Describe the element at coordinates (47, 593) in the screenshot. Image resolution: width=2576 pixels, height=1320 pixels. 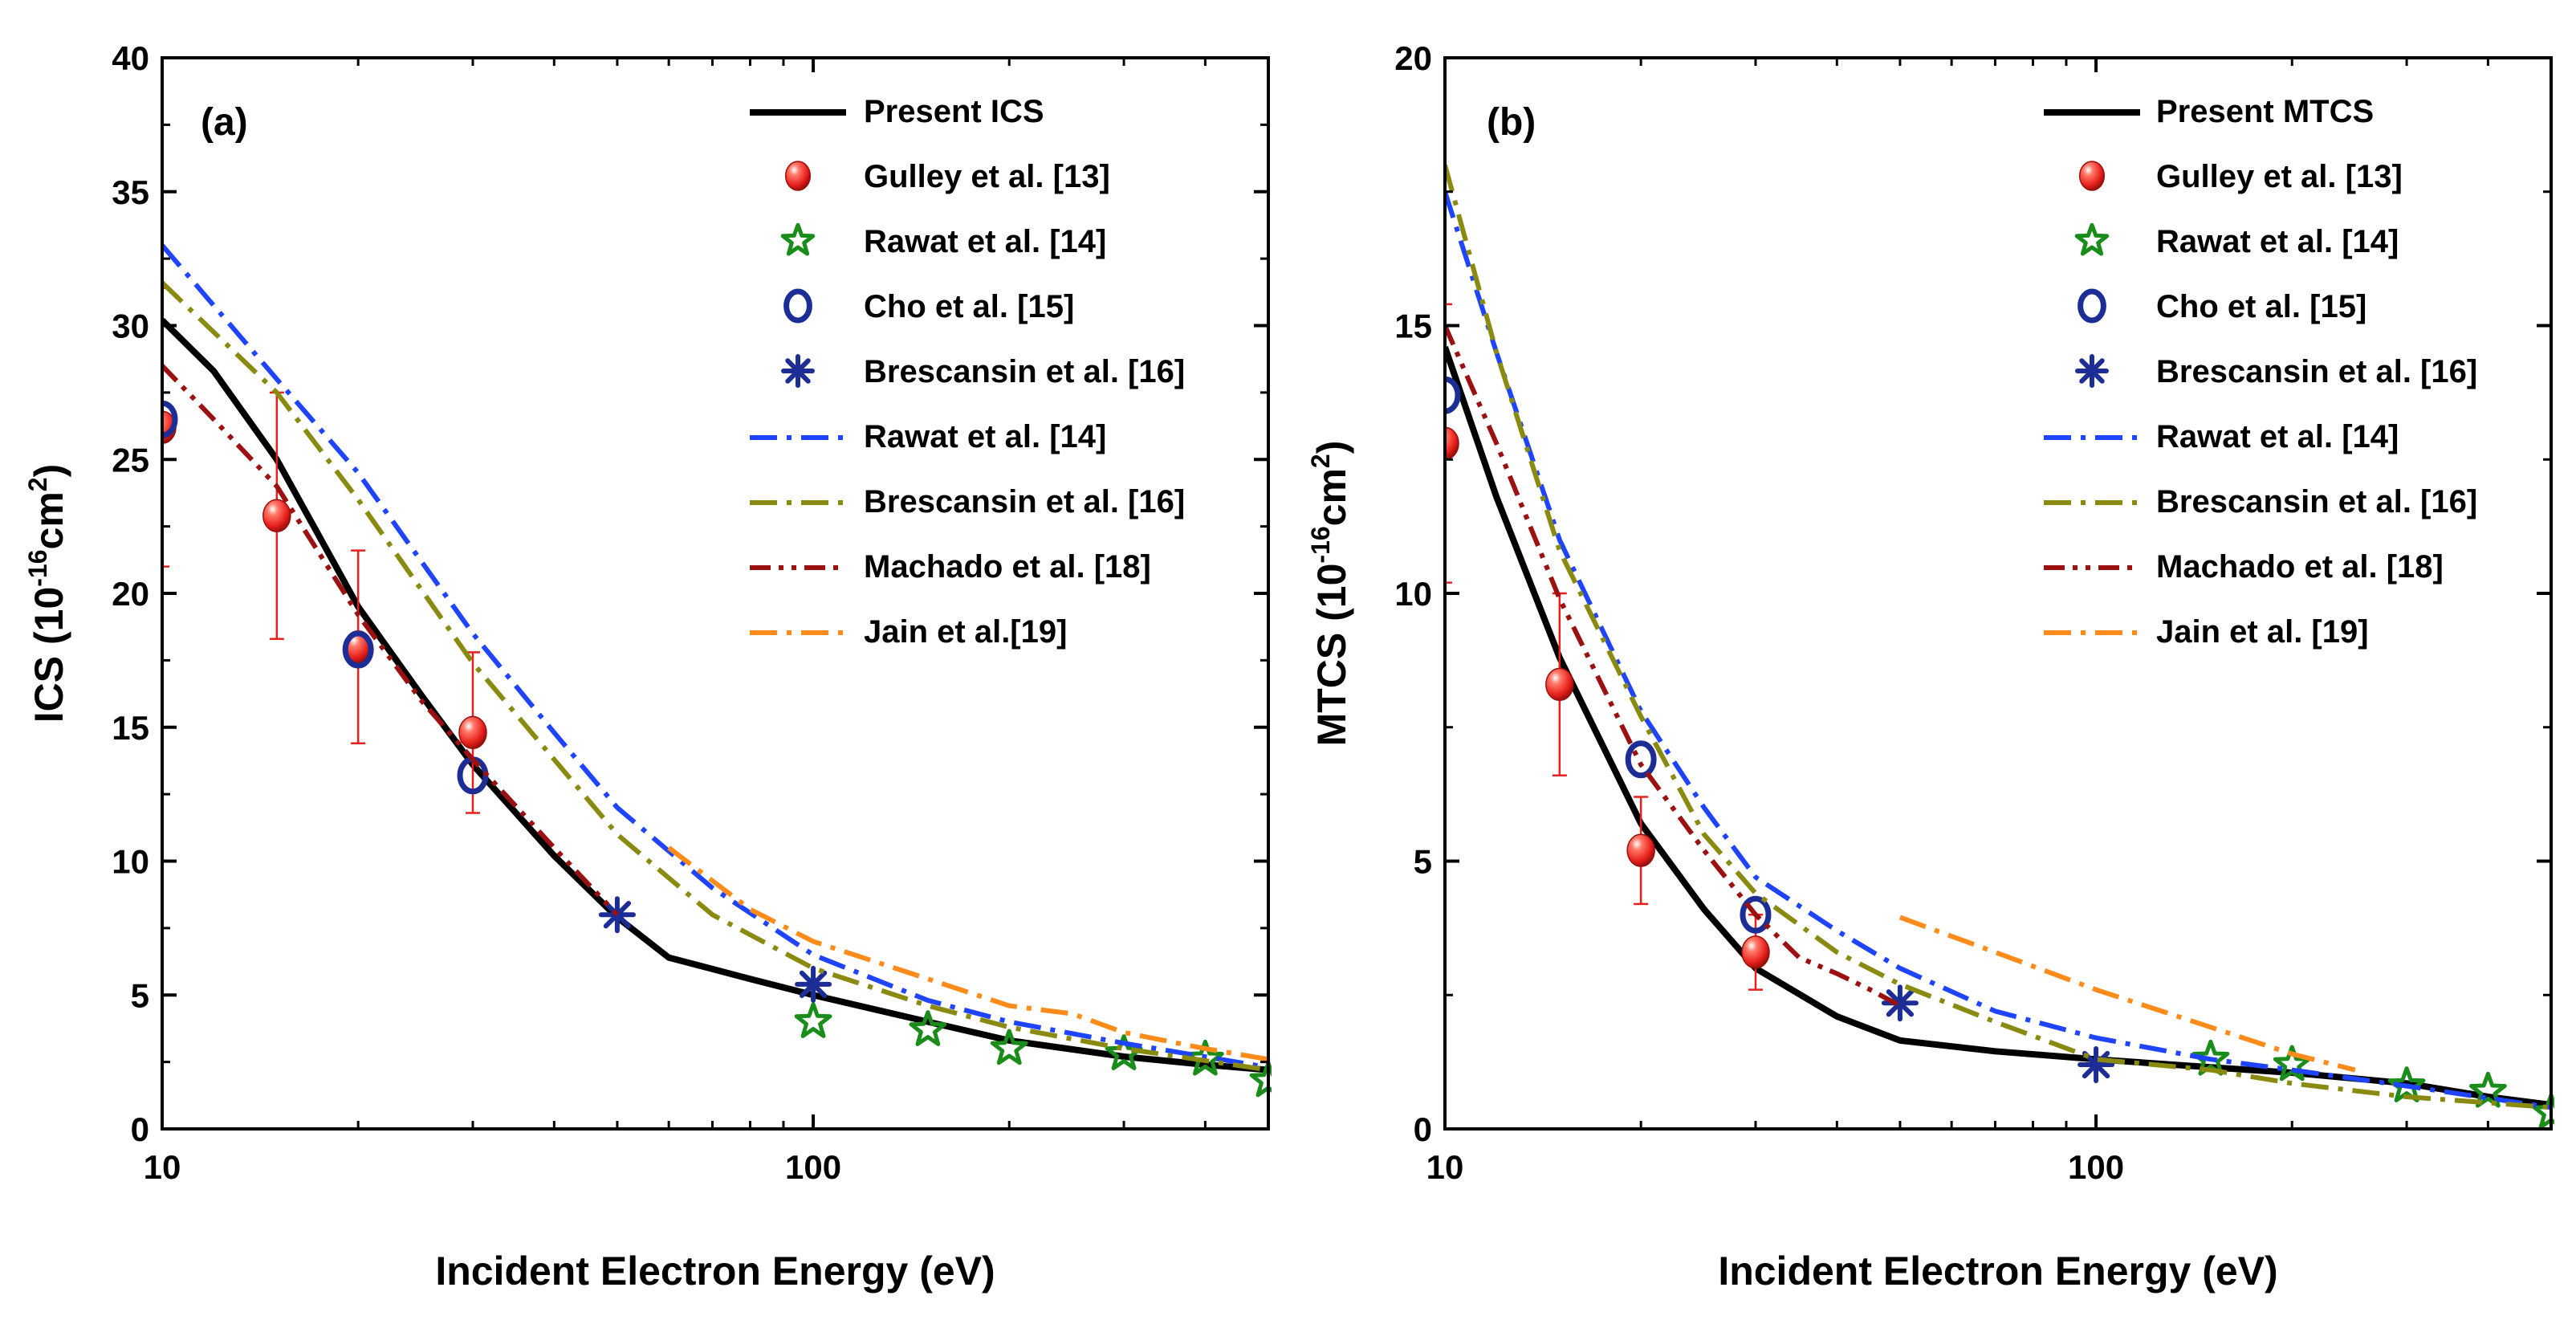
I see `y-axis-title: ICS (10-16cm2)` at that location.